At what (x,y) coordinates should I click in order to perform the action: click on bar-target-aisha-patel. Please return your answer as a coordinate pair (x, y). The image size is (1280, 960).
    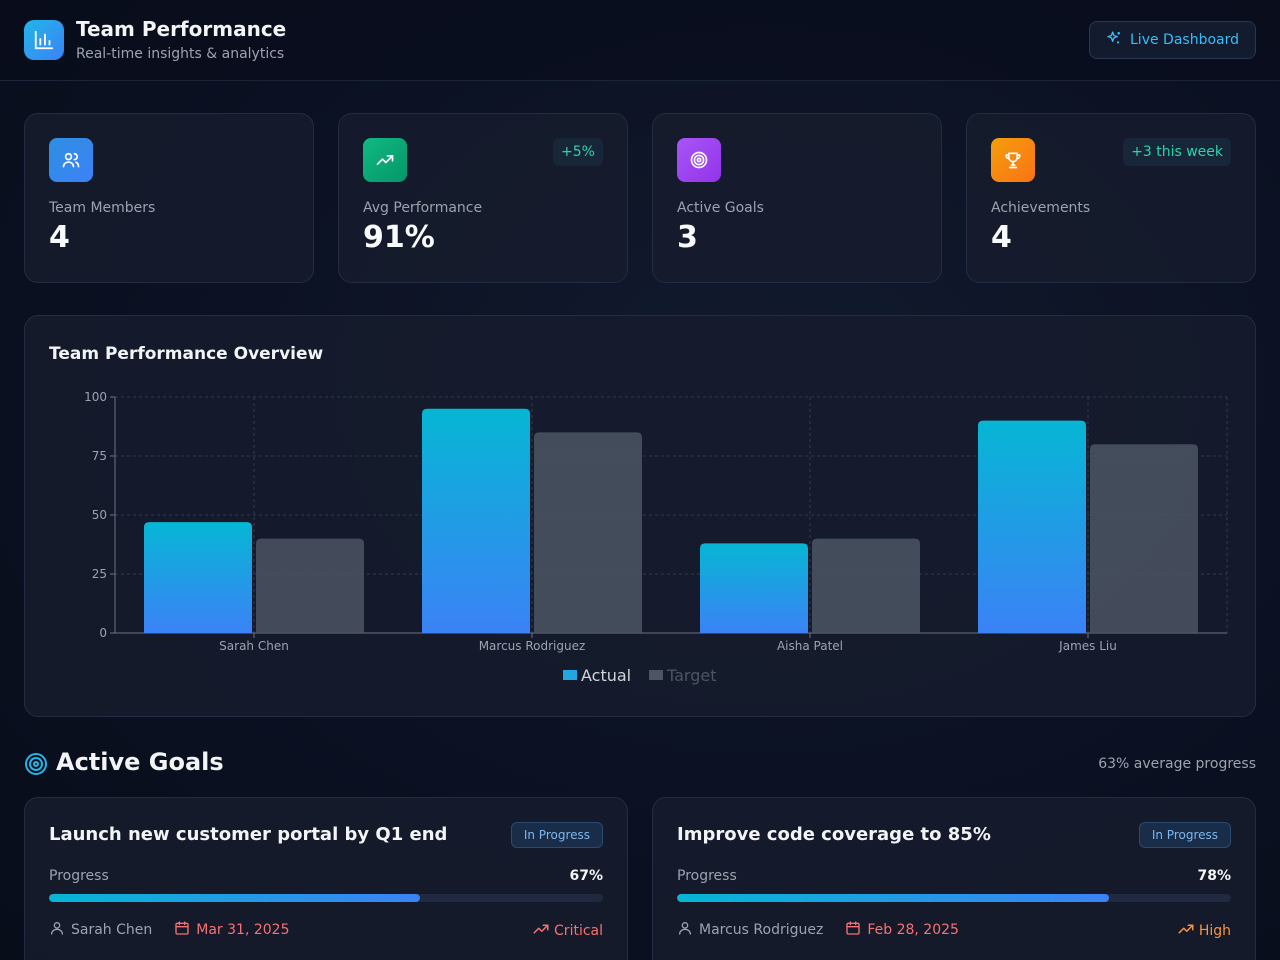
    Looking at the image, I should click on (866, 585).